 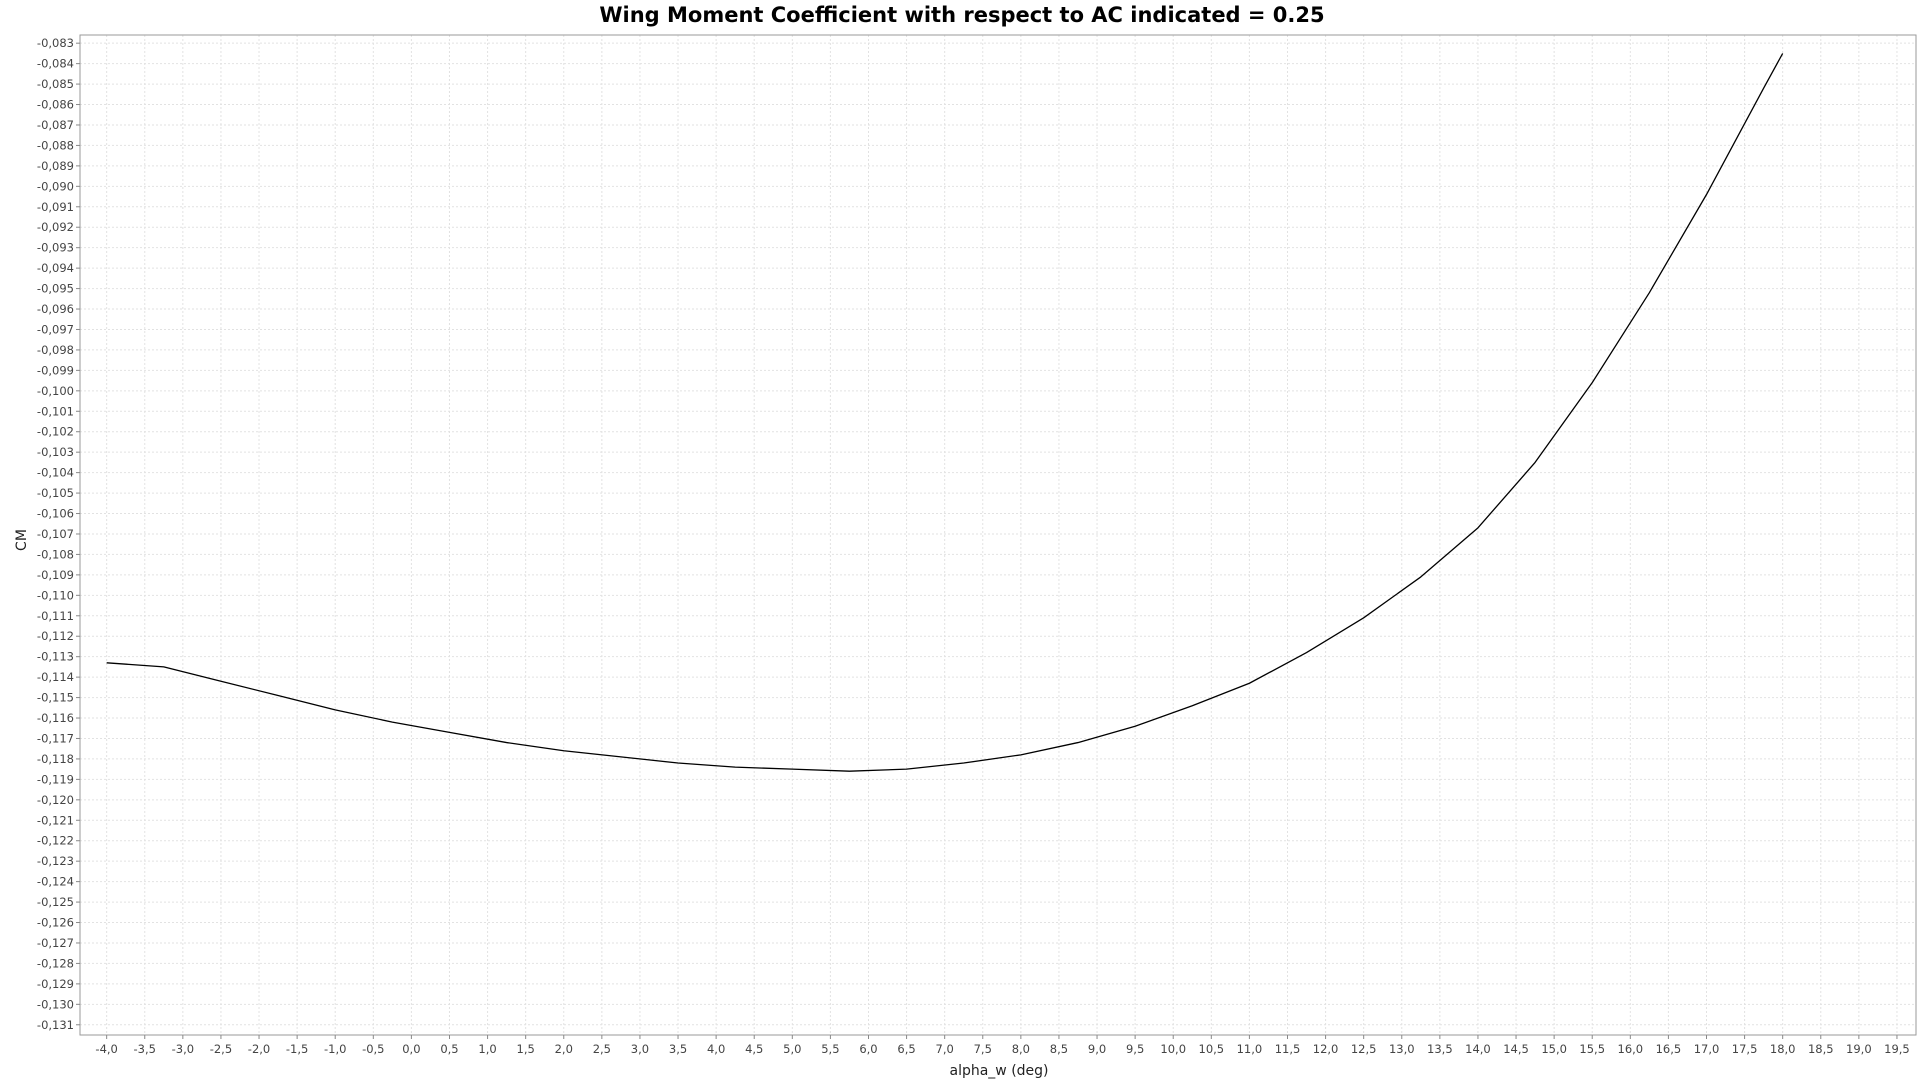 What do you see at coordinates (1554, 1049) in the screenshot?
I see `x-tick-label: 15,0` at bounding box center [1554, 1049].